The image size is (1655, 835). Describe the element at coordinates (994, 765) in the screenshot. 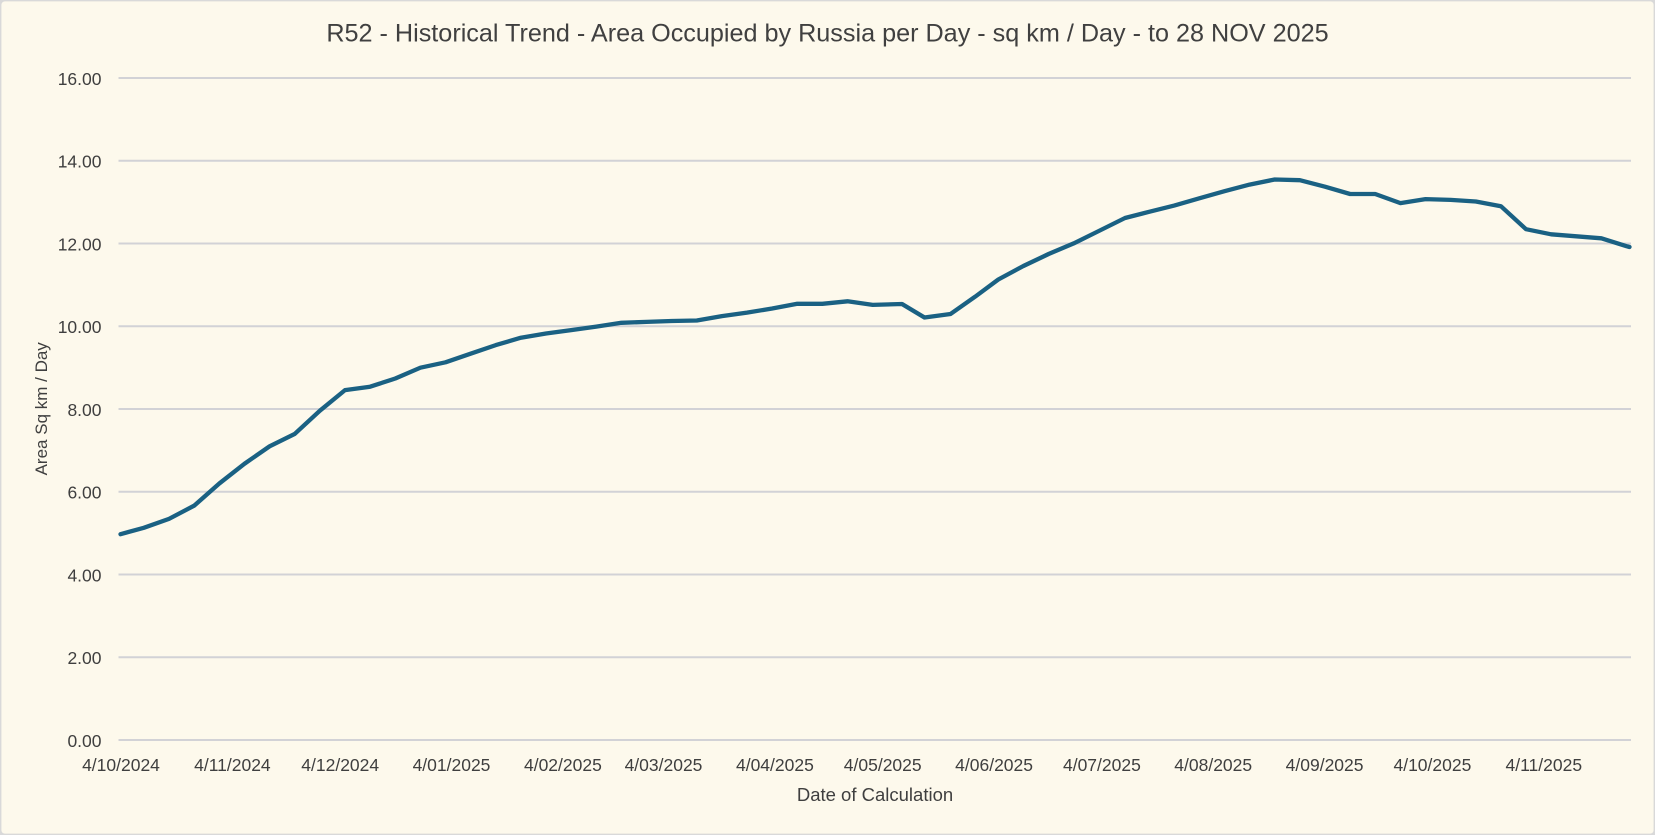

I see `svg-text: 4/06/2025` at that location.